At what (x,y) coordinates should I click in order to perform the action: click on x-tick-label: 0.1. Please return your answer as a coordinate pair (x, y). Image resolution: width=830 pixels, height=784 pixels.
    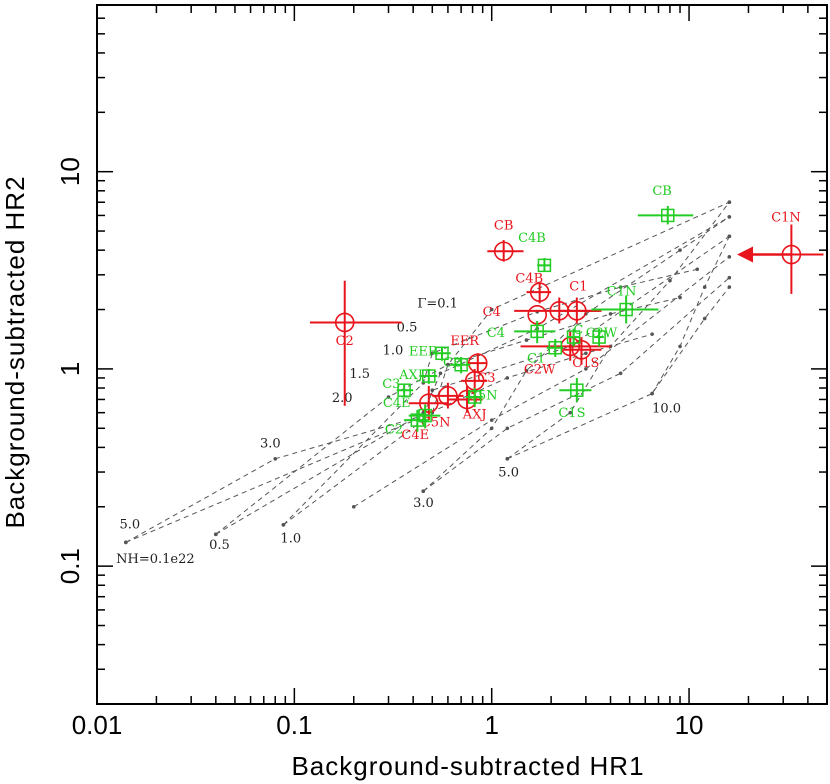
    Looking at the image, I should click on (294, 725).